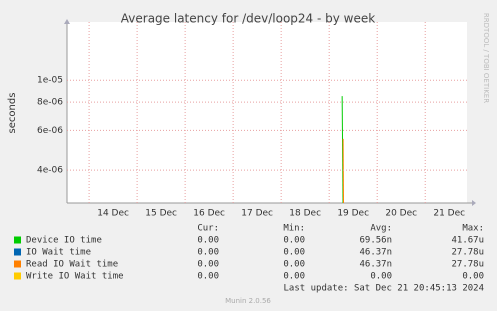 Image resolution: width=497 pixels, height=311 pixels. I want to click on legend-value: 41.67u, so click(467, 241).